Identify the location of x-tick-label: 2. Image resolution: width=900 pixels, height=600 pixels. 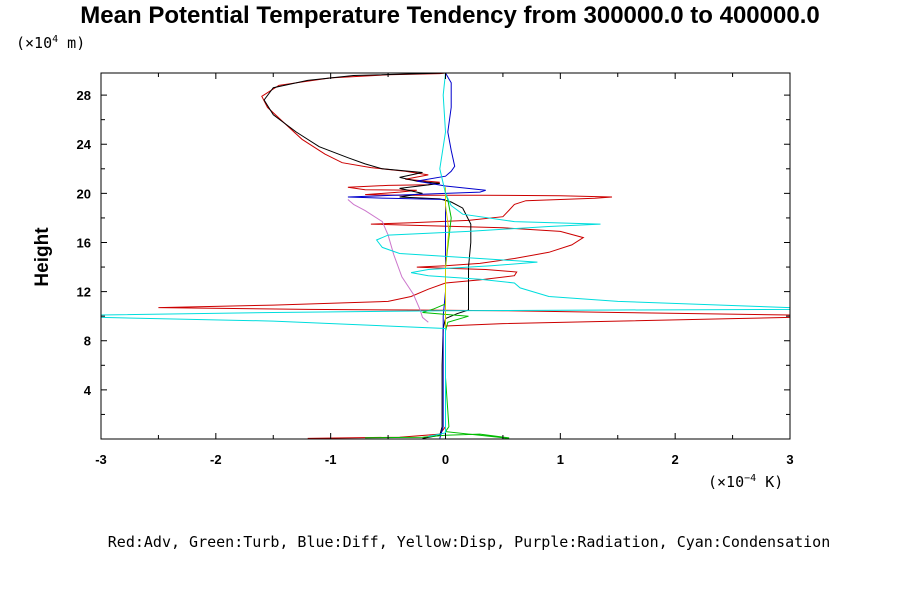
(675, 459).